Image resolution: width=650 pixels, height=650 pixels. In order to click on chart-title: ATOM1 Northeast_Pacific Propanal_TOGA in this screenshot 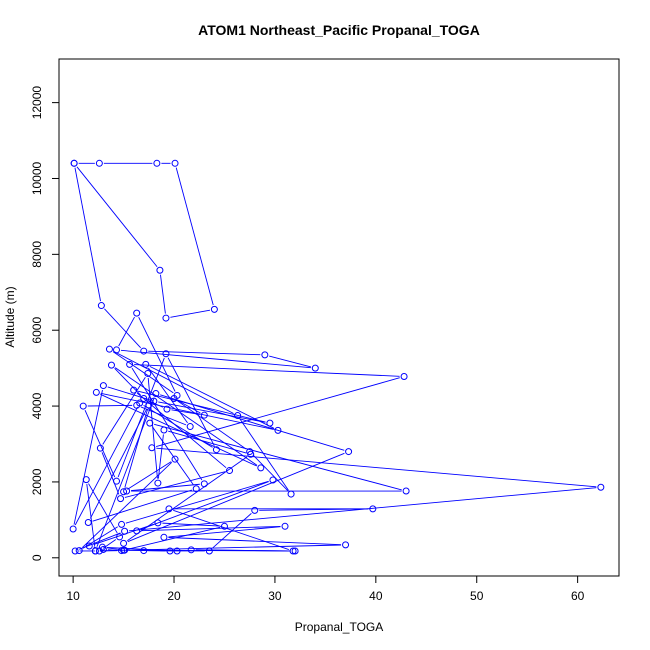, I will do `click(339, 30)`.